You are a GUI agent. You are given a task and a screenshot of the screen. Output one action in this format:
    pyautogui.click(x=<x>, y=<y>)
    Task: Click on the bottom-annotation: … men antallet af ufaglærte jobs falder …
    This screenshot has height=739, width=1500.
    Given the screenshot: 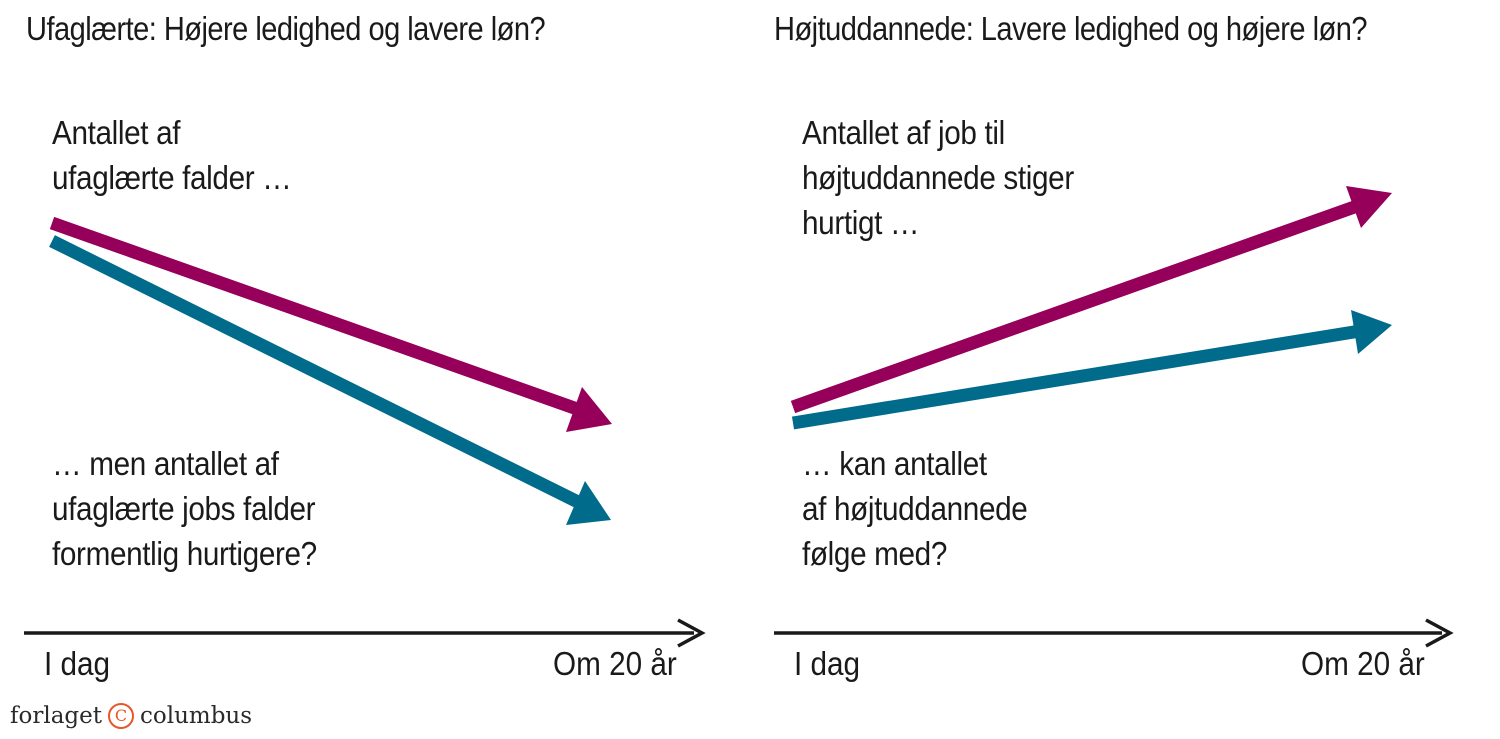 What is the action you would take?
    pyautogui.click(x=184, y=508)
    